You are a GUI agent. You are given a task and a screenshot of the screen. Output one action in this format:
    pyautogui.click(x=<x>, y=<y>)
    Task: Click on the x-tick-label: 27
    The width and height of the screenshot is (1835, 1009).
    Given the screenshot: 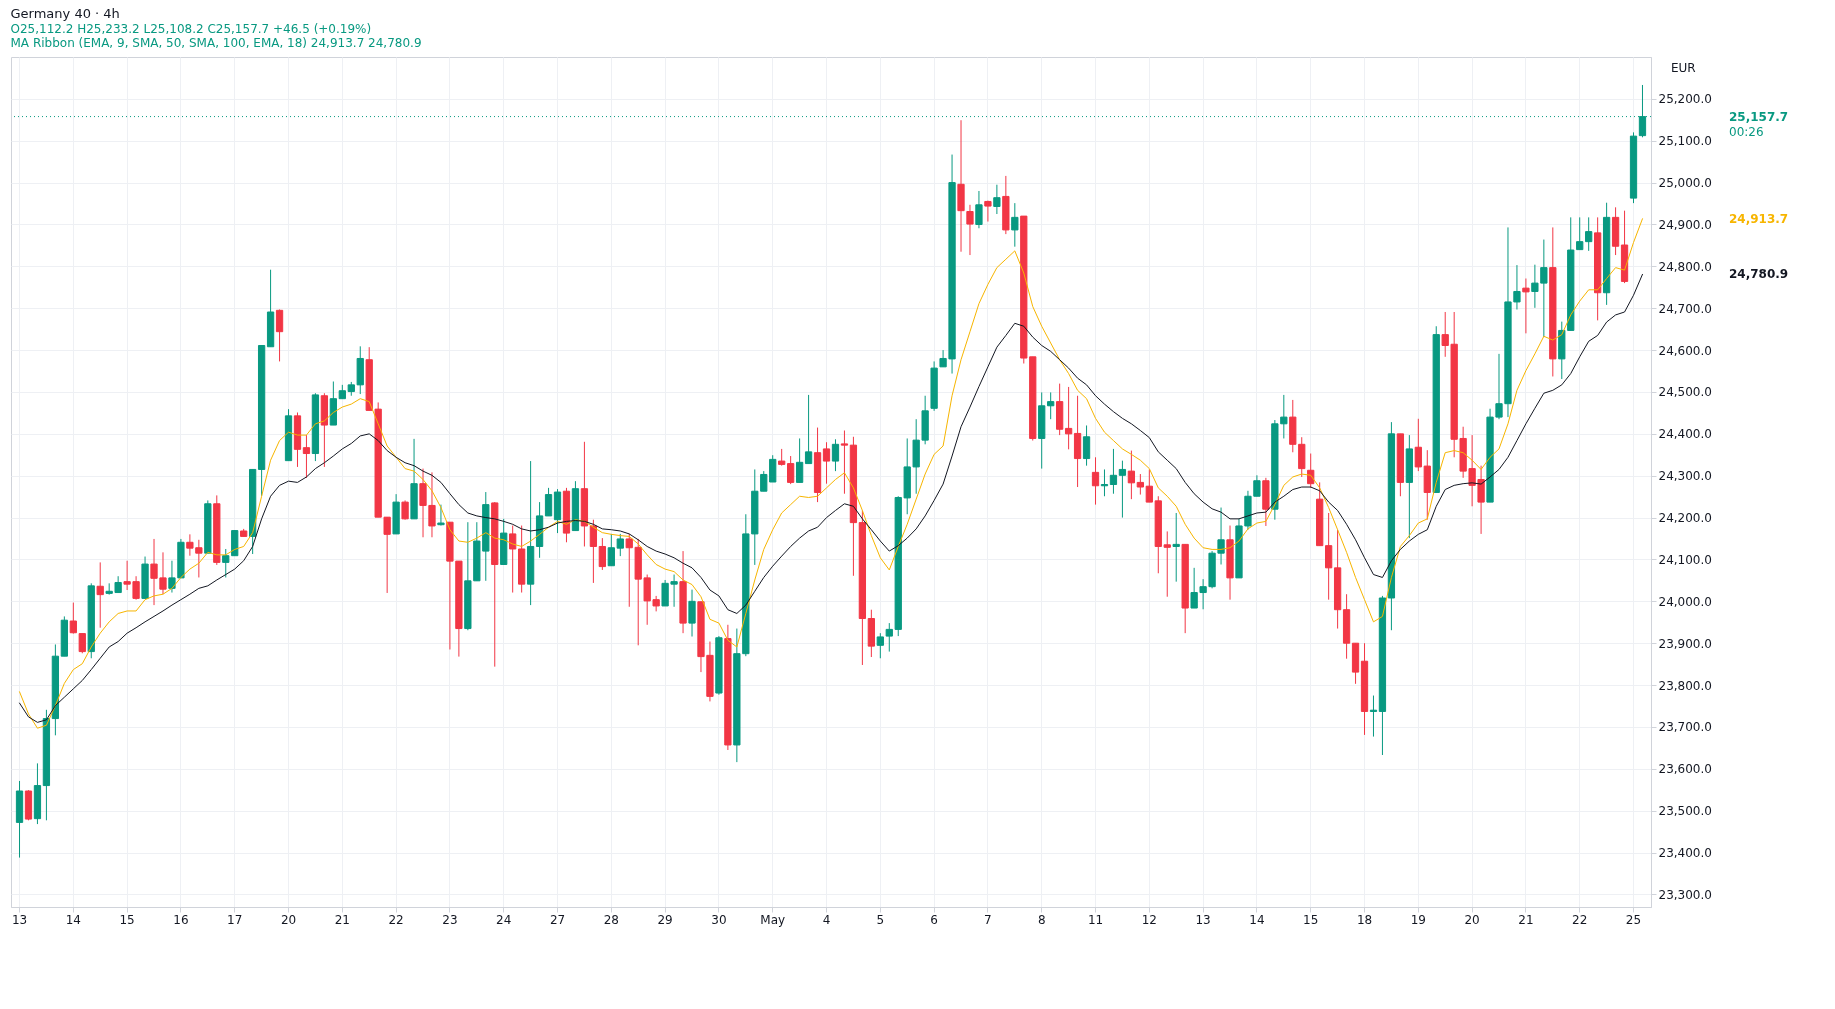 What is the action you would take?
    pyautogui.click(x=557, y=919)
    